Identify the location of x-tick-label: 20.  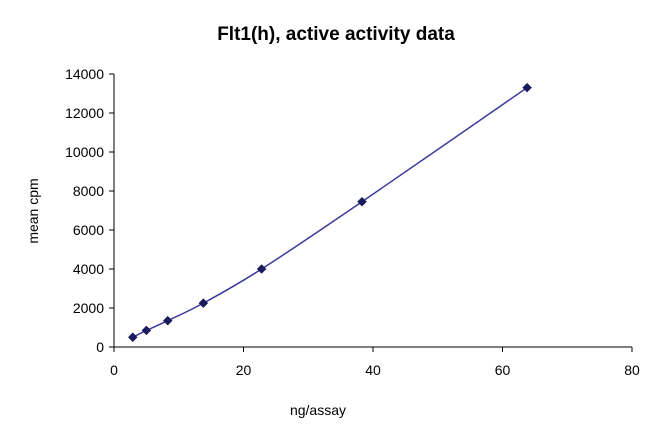
(244, 370).